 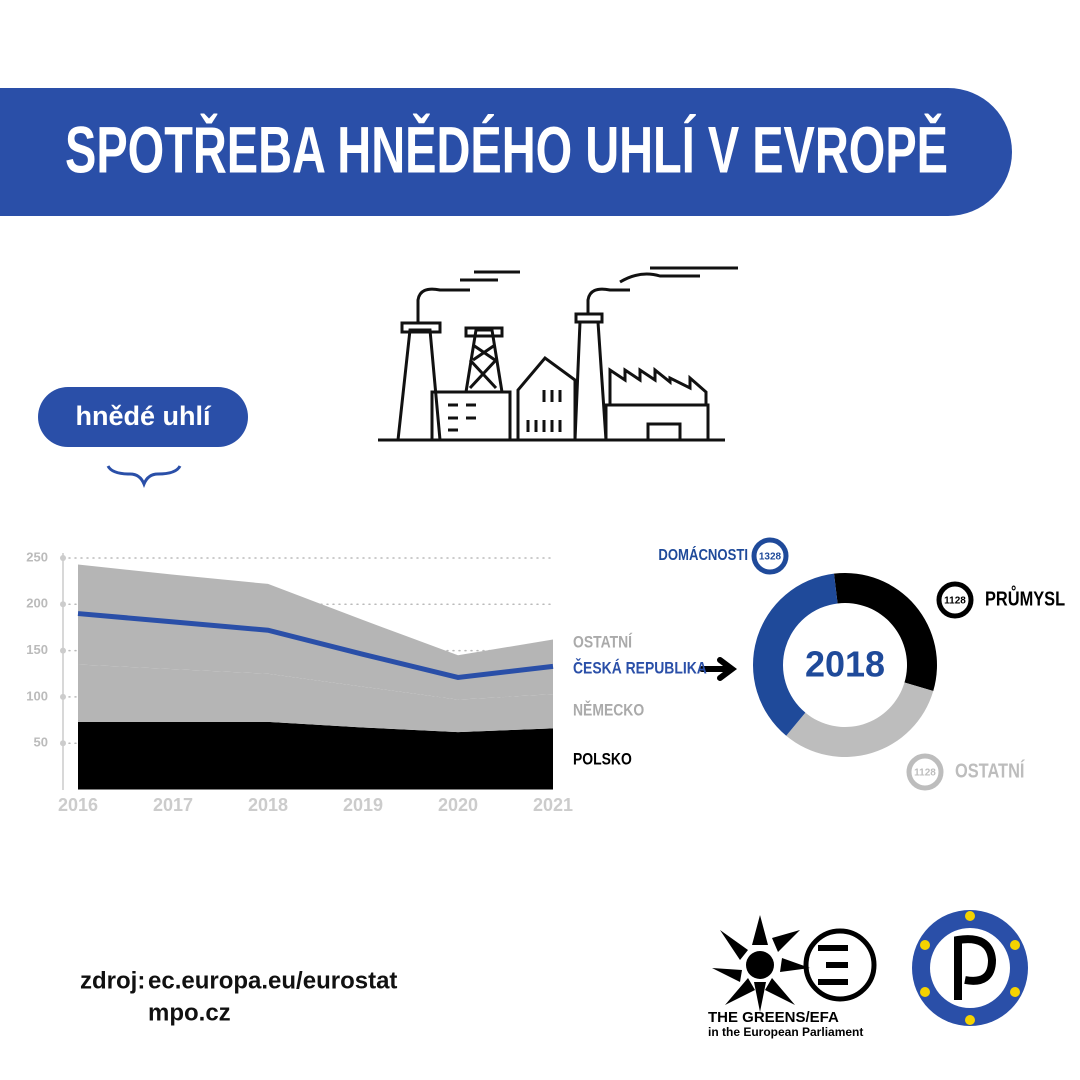 I want to click on data-label: 1328, so click(x=770, y=557).